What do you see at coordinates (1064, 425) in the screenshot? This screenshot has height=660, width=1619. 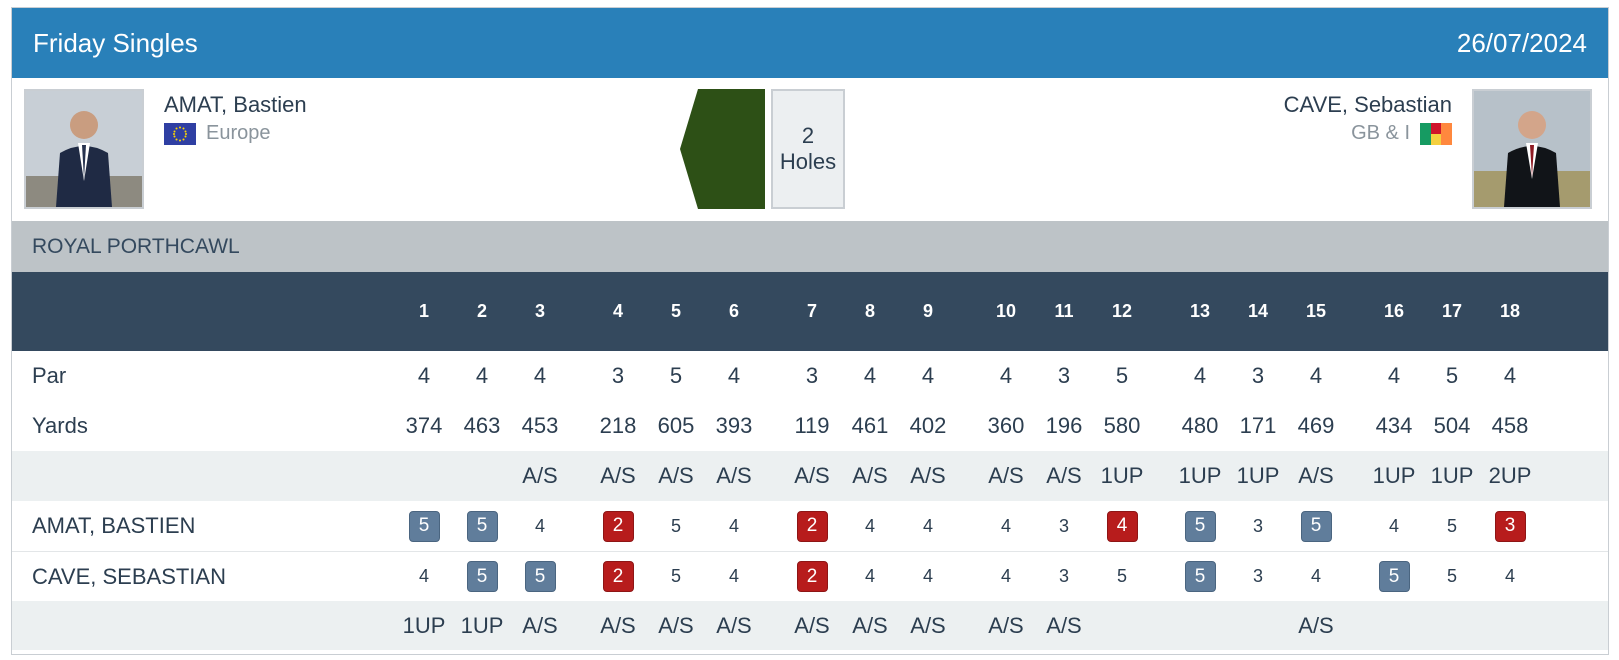 I see `yards-cell-11: 196` at bounding box center [1064, 425].